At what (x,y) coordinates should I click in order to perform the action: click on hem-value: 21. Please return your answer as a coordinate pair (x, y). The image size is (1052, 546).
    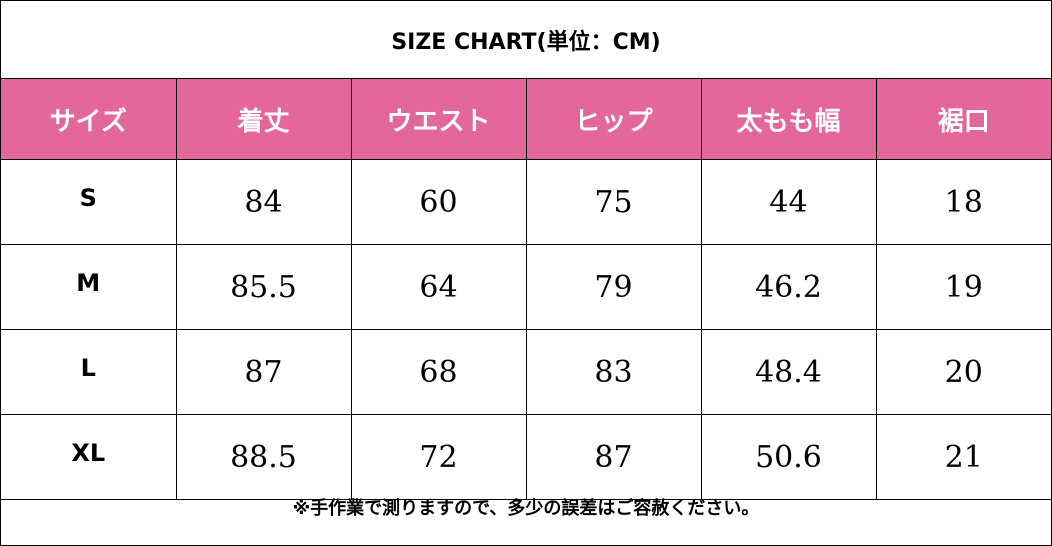
    Looking at the image, I should click on (963, 457).